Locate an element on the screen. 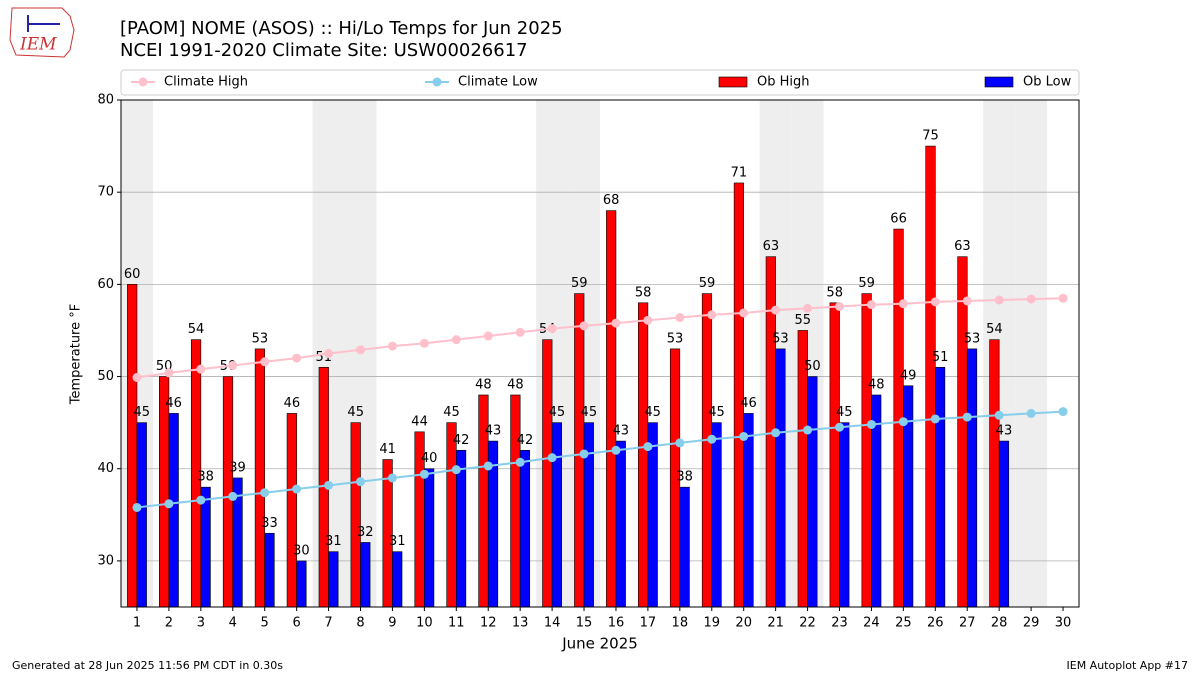 The height and width of the screenshot is (675, 1200). legend-item: Ob Low is located at coordinates (1028, 82).